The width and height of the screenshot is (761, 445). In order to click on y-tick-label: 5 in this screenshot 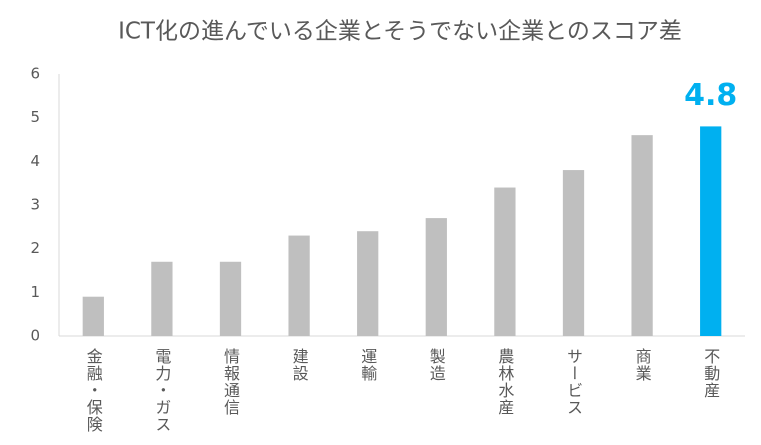, I will do `click(35, 117)`.